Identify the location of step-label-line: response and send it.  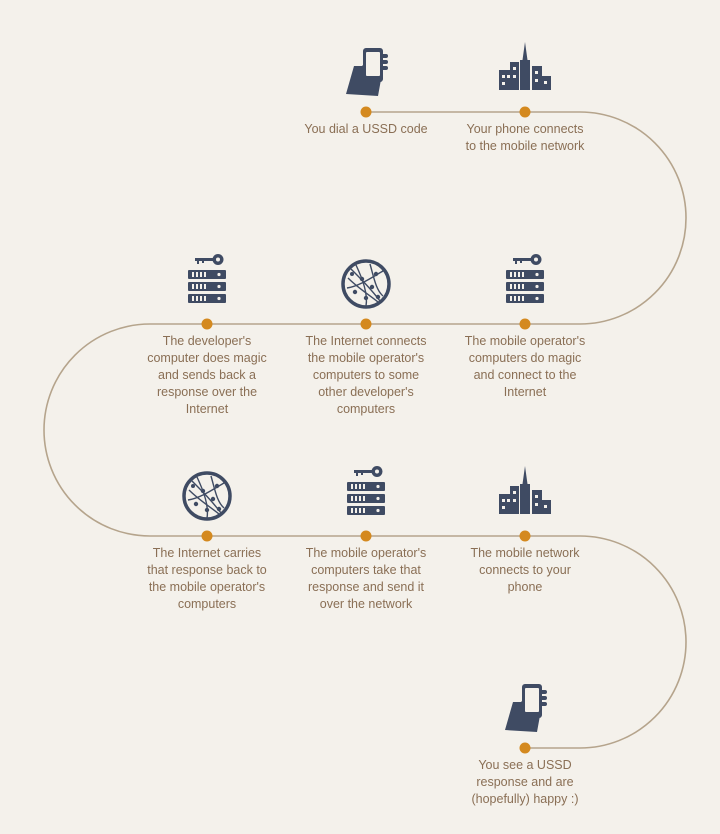
(366, 587).